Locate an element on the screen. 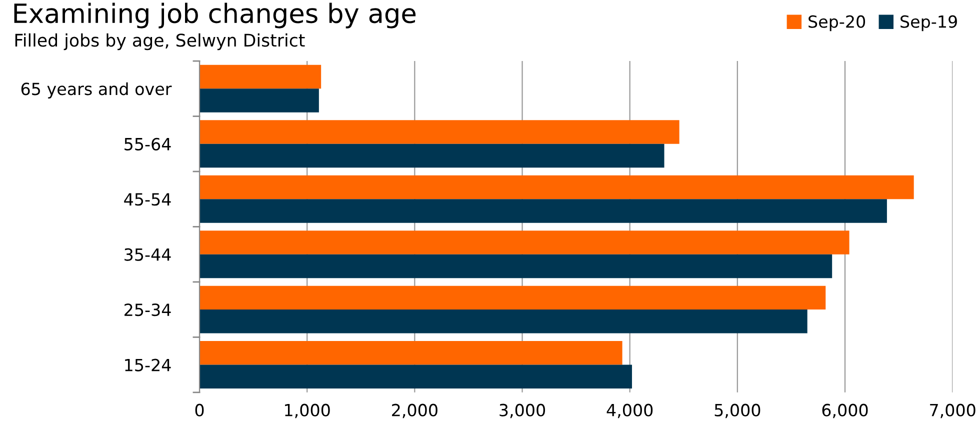 The height and width of the screenshot is (436, 978). legend-label: Sep-19 is located at coordinates (928, 23).